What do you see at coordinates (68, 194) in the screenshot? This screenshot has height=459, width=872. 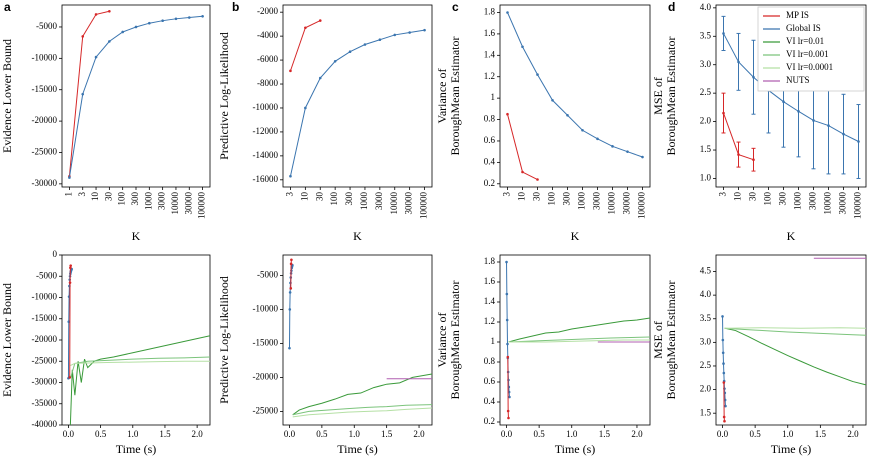 I see `x-tick-label: 1` at bounding box center [68, 194].